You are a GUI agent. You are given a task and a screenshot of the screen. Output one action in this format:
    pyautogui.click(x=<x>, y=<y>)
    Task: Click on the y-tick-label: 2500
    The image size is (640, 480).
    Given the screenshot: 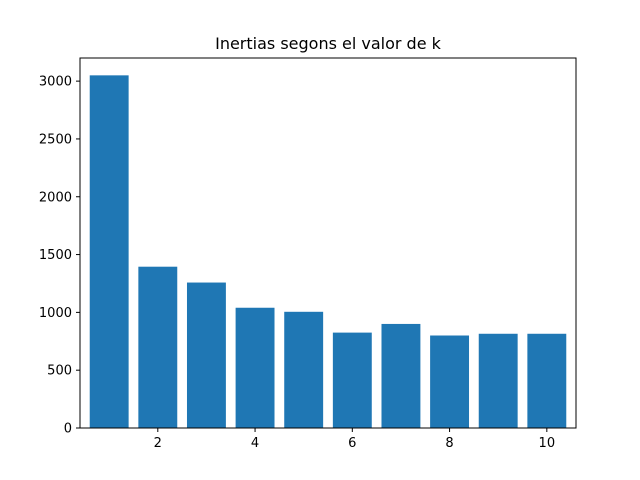 What is the action you would take?
    pyautogui.click(x=55, y=139)
    